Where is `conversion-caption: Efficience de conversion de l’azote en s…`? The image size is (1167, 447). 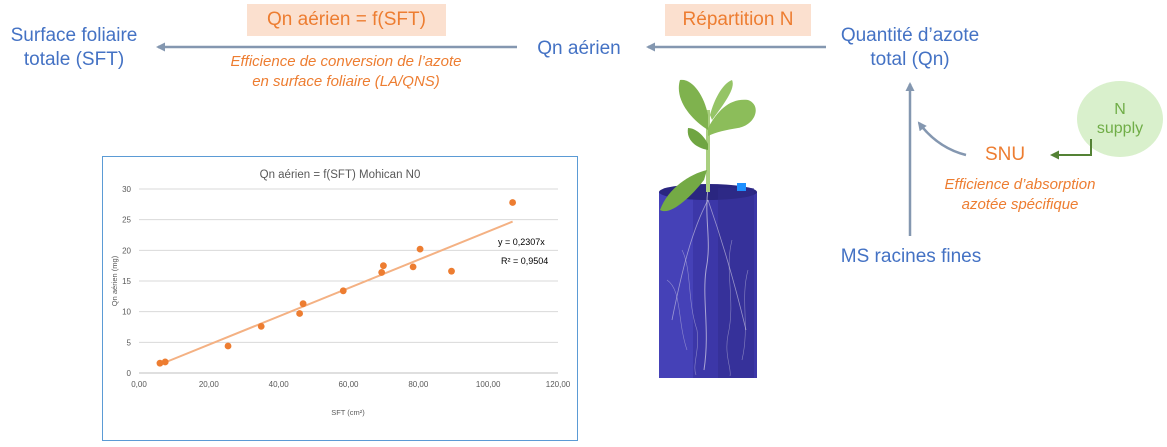
conversion-caption: Efficience de conversion de l’azote en s… is located at coordinates (346, 72).